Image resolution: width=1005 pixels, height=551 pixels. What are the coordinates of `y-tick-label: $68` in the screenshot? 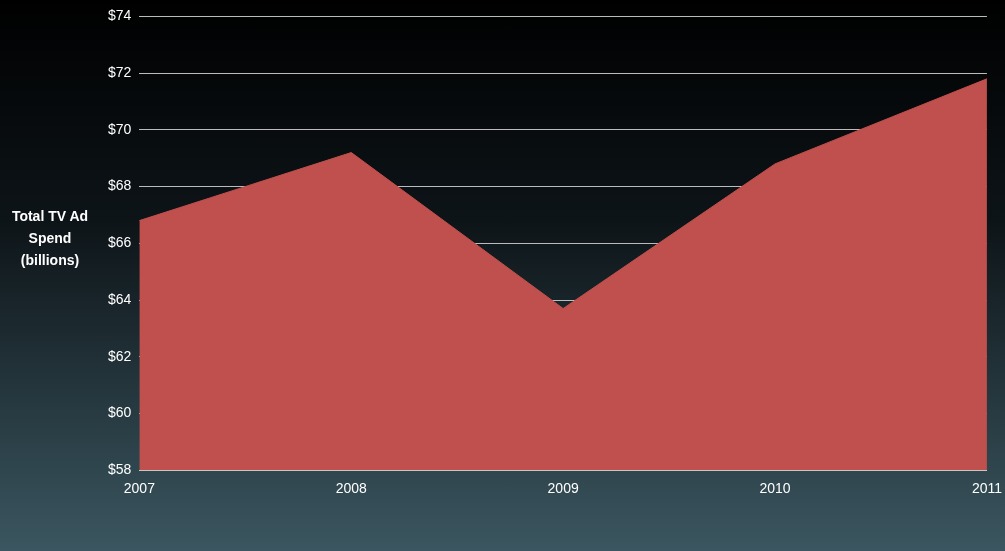 It's located at (120, 185).